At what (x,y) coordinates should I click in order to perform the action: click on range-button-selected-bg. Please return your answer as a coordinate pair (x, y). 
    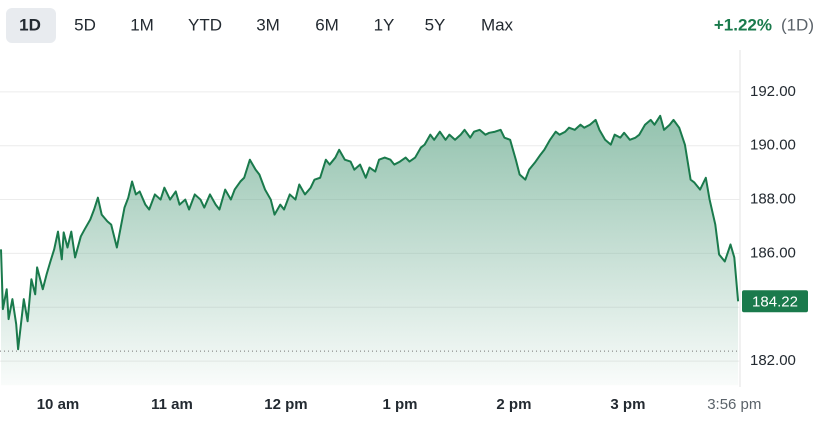
    Looking at the image, I should click on (31, 25).